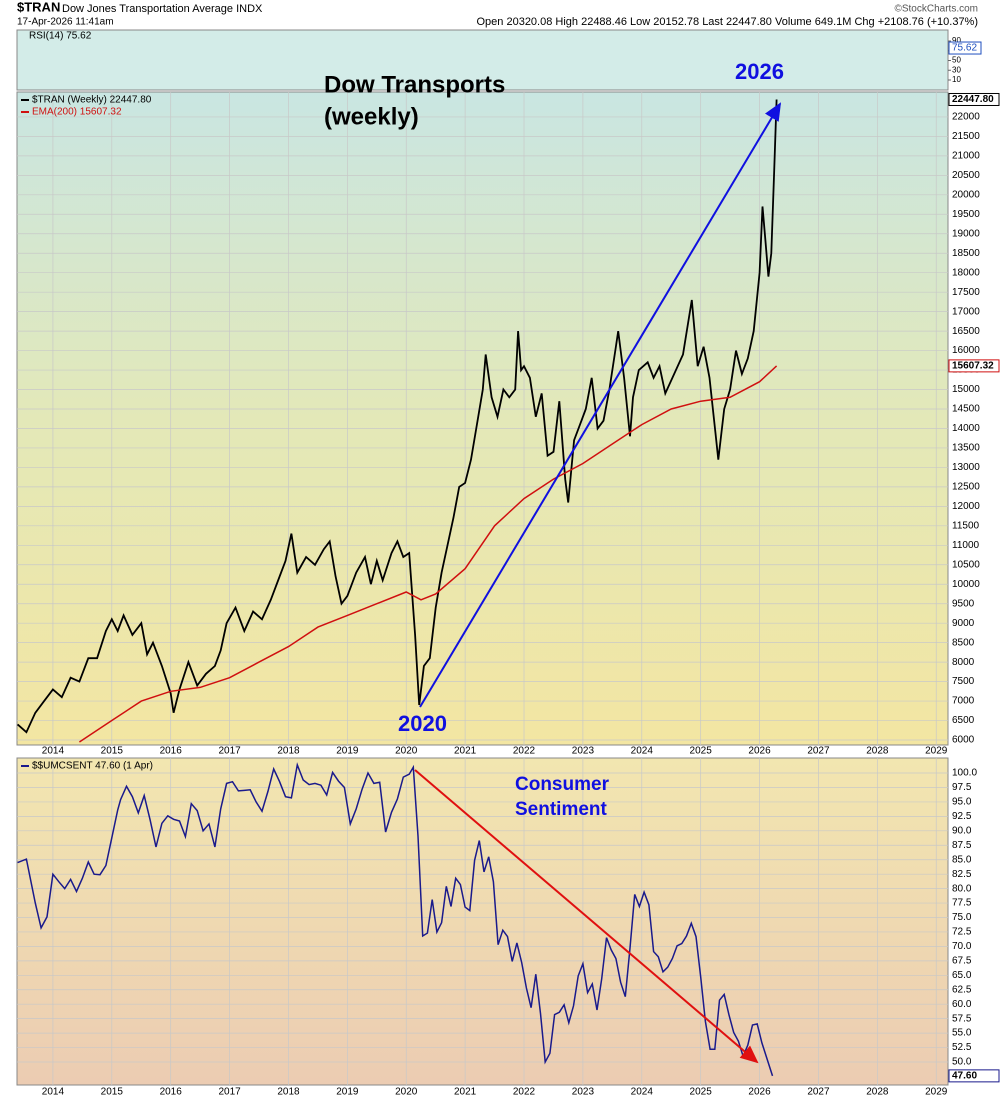 The image size is (1000, 1100). I want to click on y-tick-label: 60.0, so click(962, 1004).